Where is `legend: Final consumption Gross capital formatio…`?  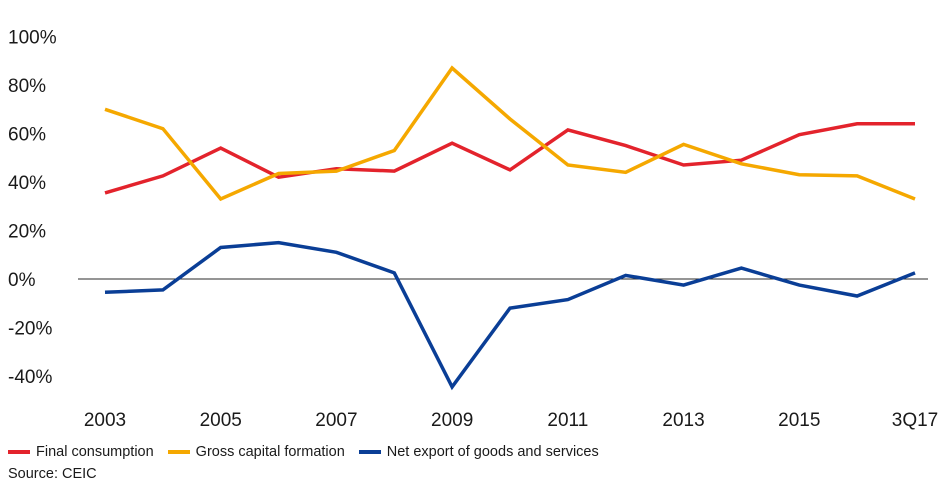
legend: Final consumption Gross capital formatio… is located at coordinates (310, 452).